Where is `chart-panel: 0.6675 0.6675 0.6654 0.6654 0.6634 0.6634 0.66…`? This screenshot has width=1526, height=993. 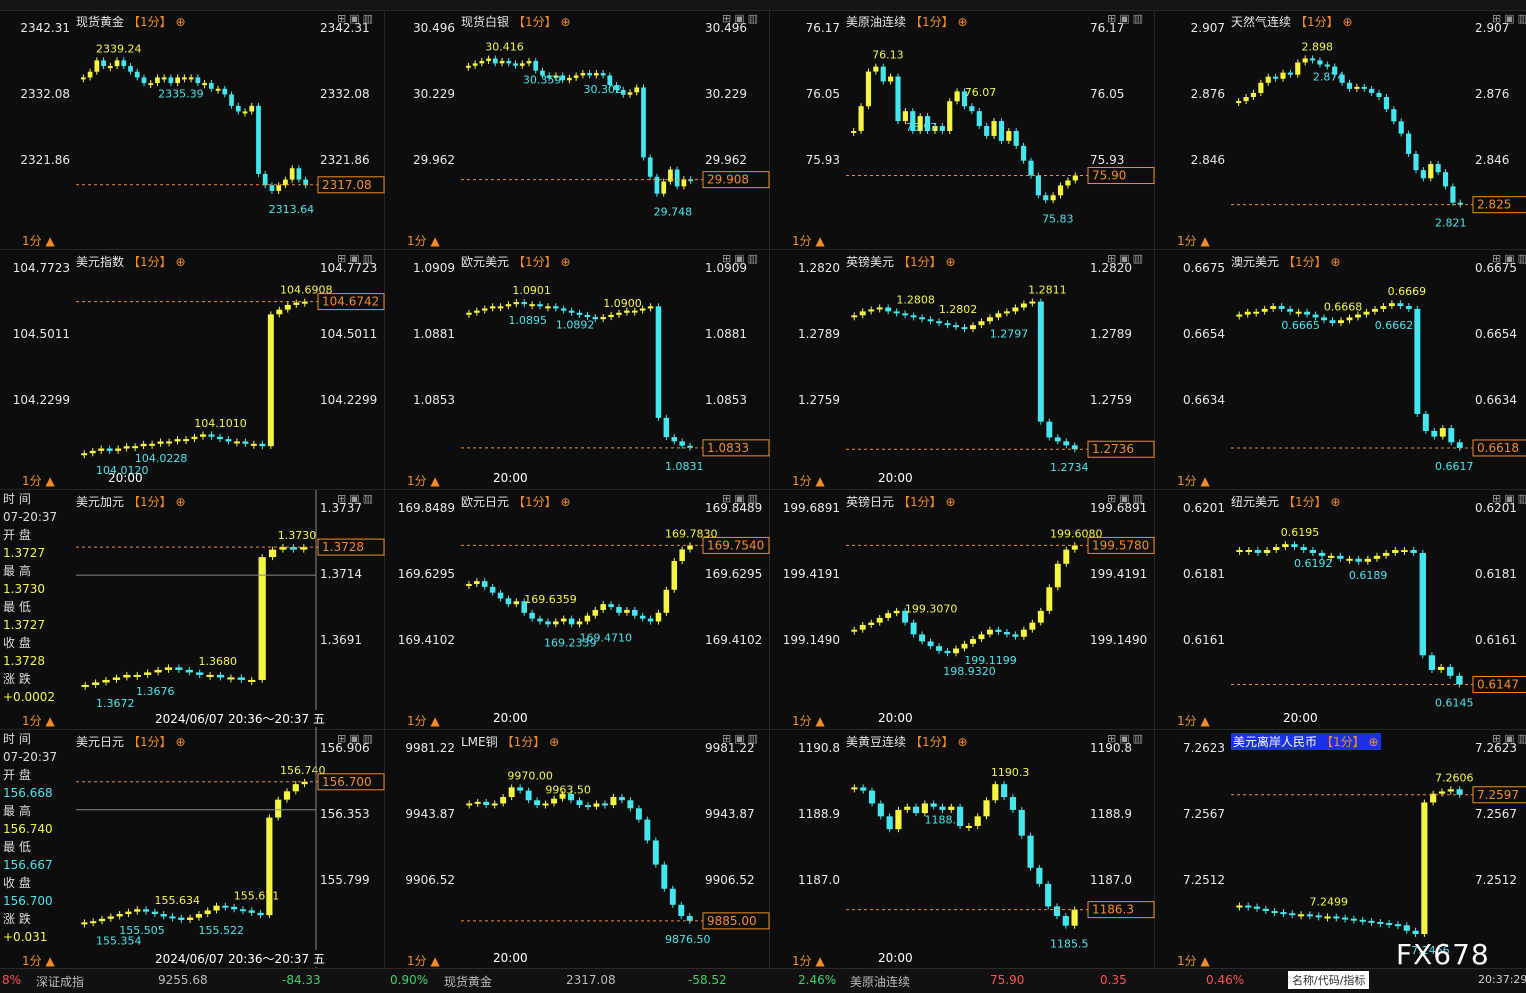 chart-panel: 0.6675 0.6675 0.6654 0.6654 0.6634 0.6634 0.66… is located at coordinates (1340, 370).